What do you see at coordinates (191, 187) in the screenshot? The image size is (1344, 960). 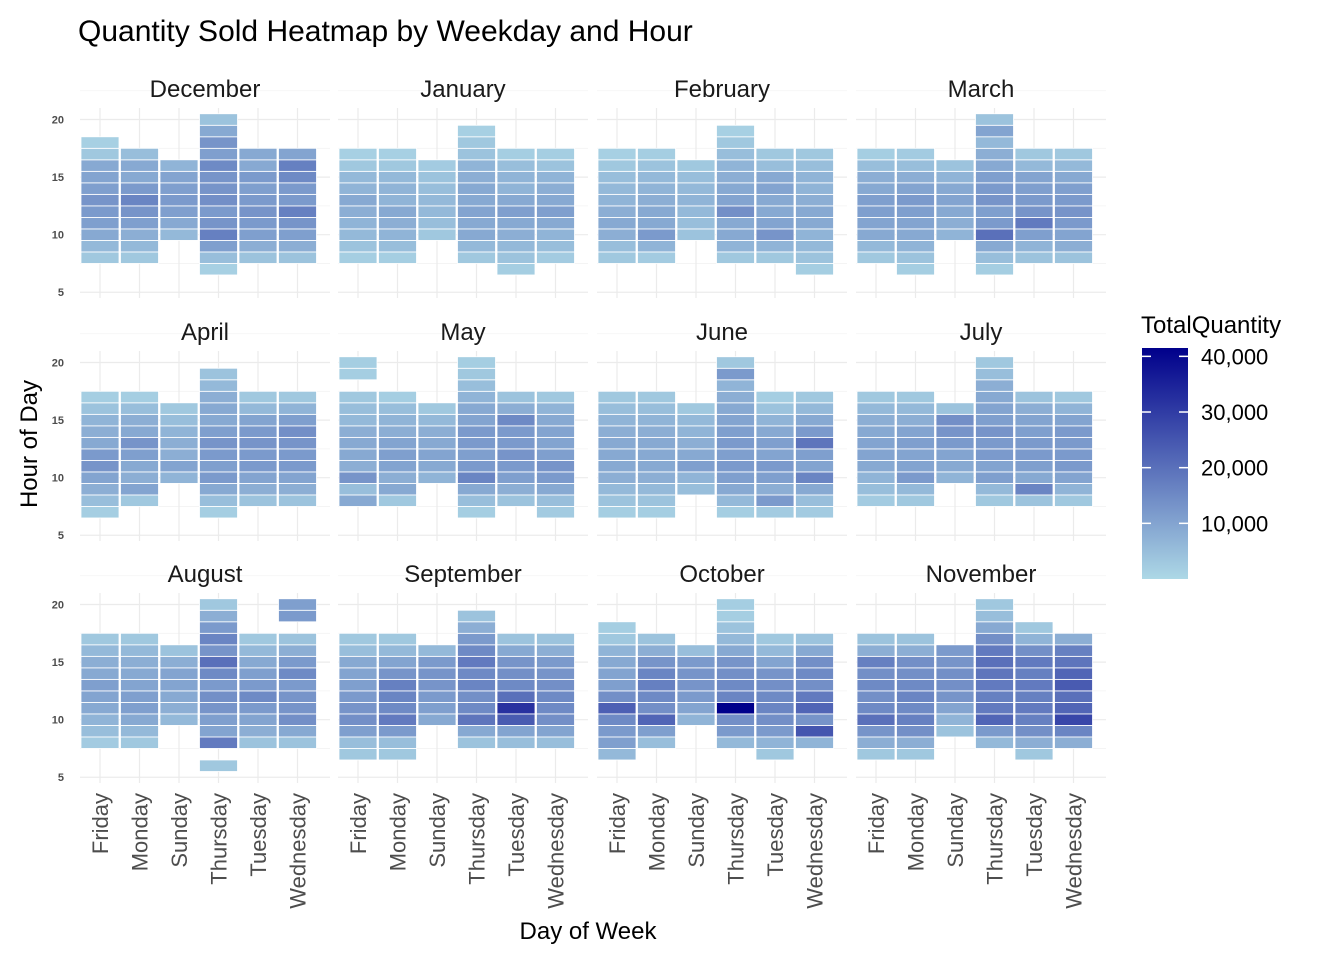 I see `facet-december: December 5 10 15 20` at bounding box center [191, 187].